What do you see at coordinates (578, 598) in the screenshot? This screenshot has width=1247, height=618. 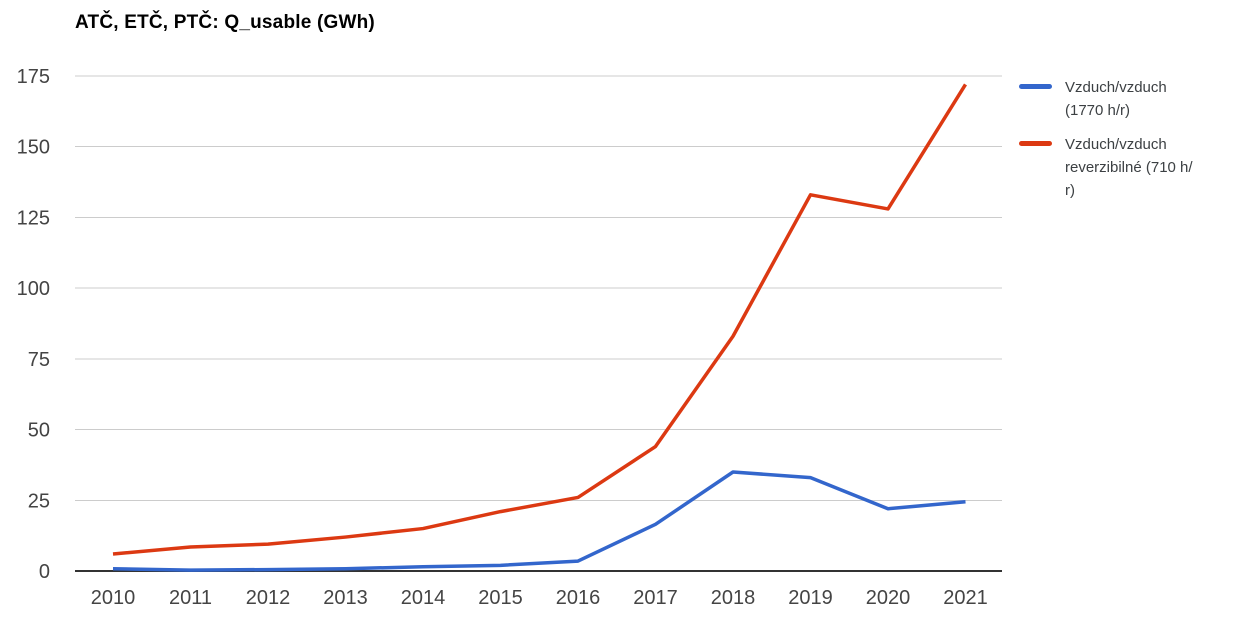 I see `x-tick-label: 2016` at bounding box center [578, 598].